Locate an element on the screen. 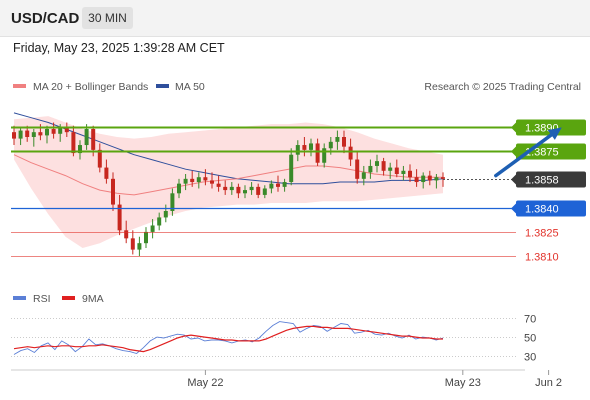 Image resolution: width=590 pixels, height=400 pixels. legend-ma50-label: MA 50 is located at coordinates (190, 87).